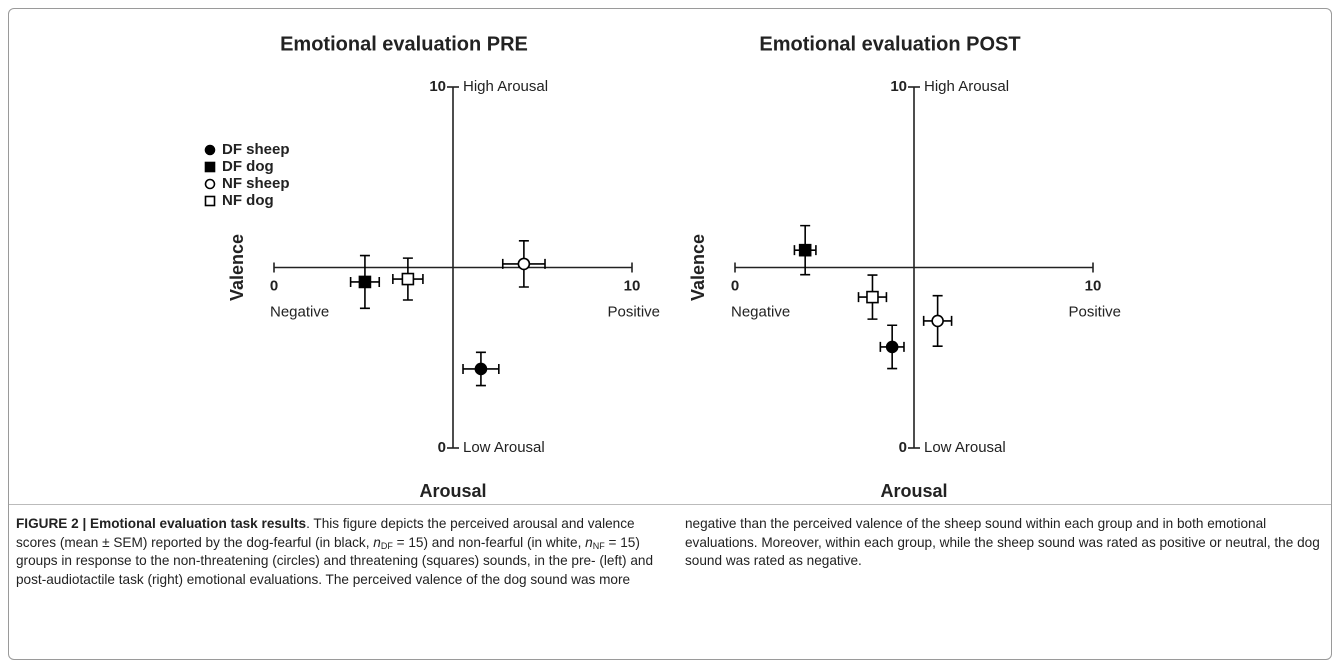 Image resolution: width=1340 pixels, height=666 pixels. I want to click on legend-label: NF dog, so click(248, 200).